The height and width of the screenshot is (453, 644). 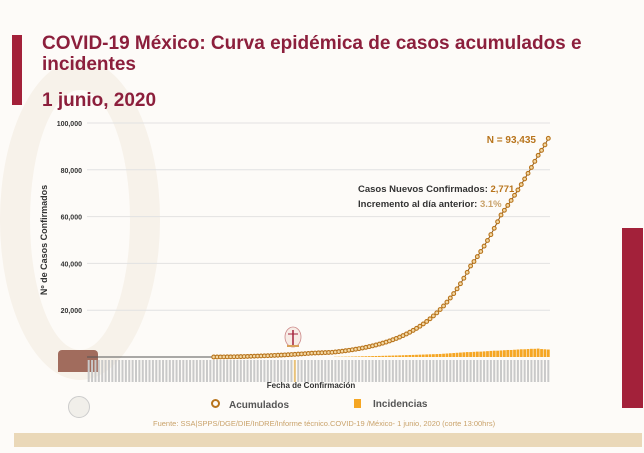 I want to click on footer-band, so click(x=328, y=440).